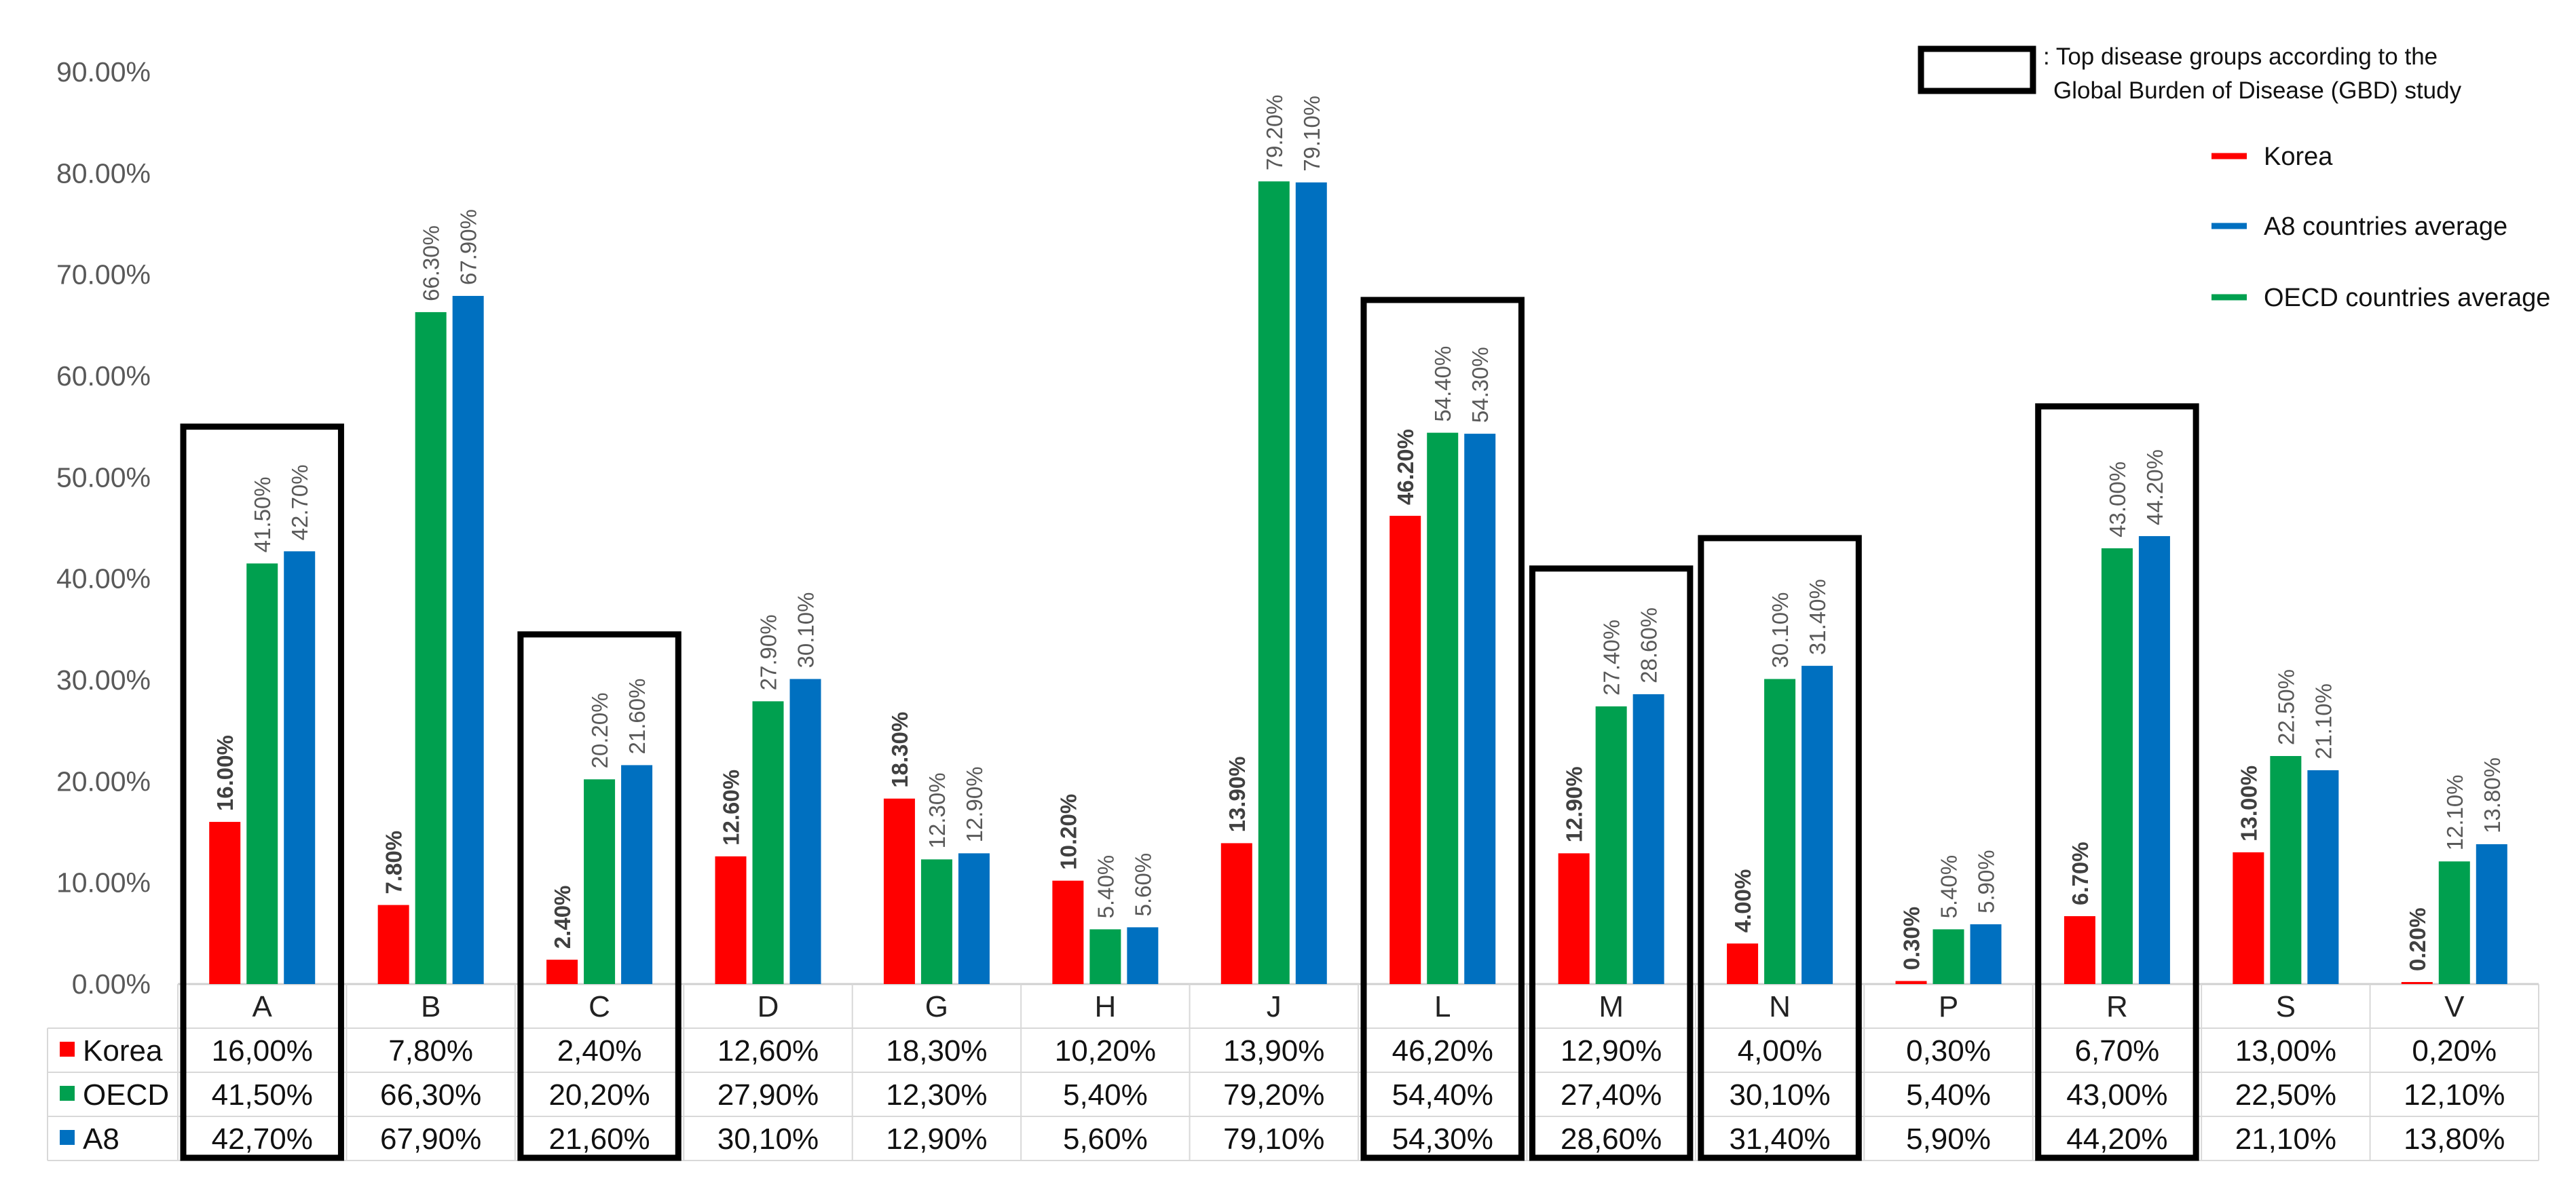 The width and height of the screenshot is (2576, 1189). What do you see at coordinates (975, 804) in the screenshot?
I see `bar-value-label: 12.90%` at bounding box center [975, 804].